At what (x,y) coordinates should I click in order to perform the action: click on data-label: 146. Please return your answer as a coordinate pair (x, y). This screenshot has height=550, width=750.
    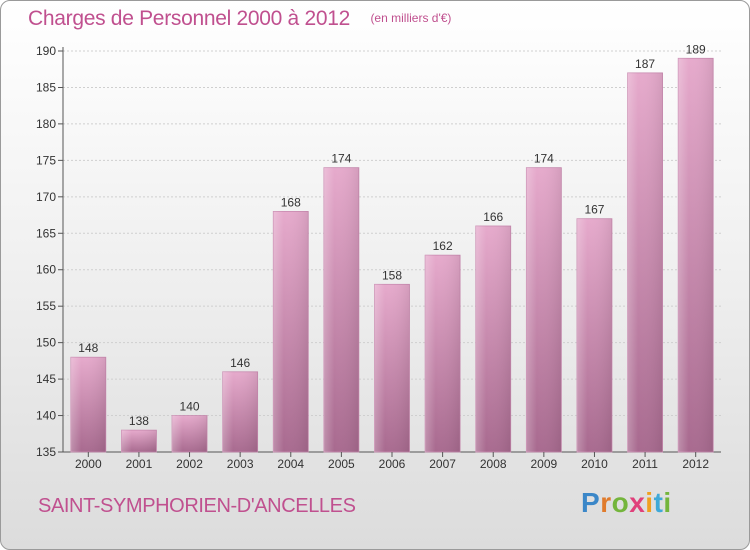
    Looking at the image, I should click on (240, 363).